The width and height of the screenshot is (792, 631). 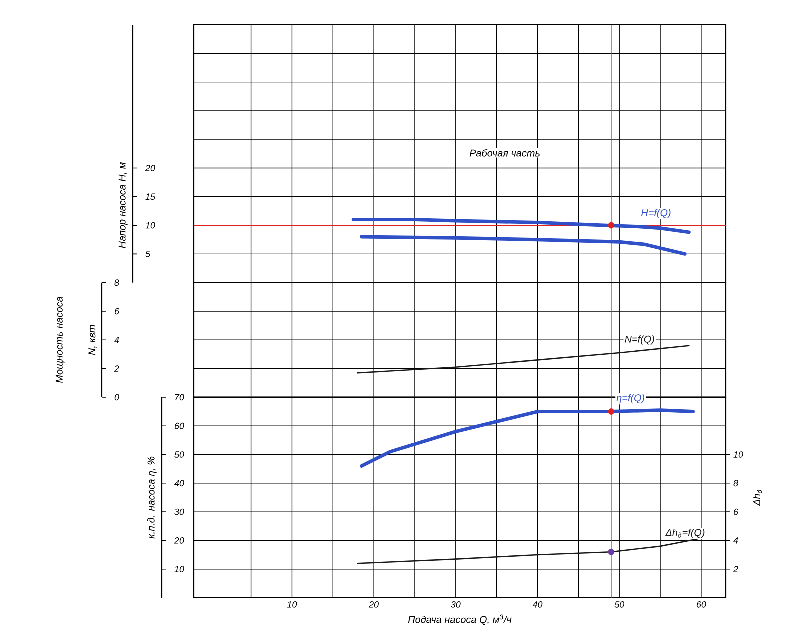 I want to click on y-tick-label: 60, so click(x=179, y=426).